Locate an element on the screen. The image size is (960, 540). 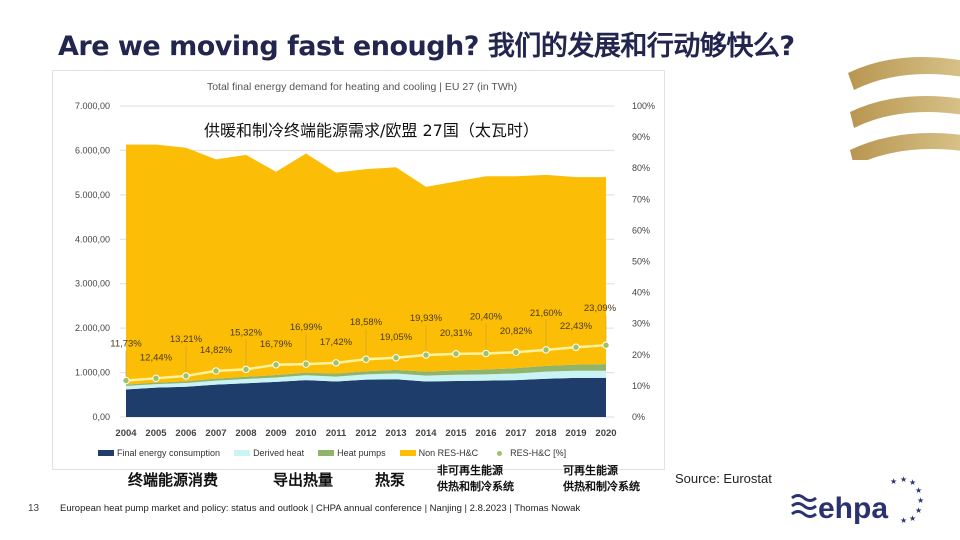
res-percent-label: 20,82% is located at coordinates (516, 331).